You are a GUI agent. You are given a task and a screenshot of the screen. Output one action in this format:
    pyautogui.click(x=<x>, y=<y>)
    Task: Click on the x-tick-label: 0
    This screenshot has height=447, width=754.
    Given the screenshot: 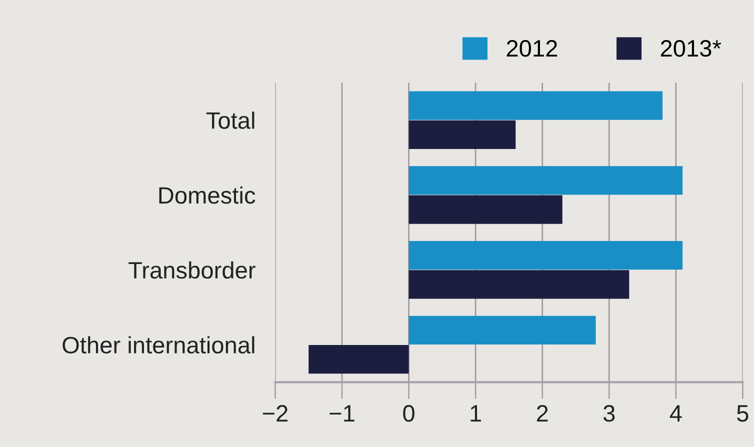 What is the action you would take?
    pyautogui.click(x=408, y=413)
    